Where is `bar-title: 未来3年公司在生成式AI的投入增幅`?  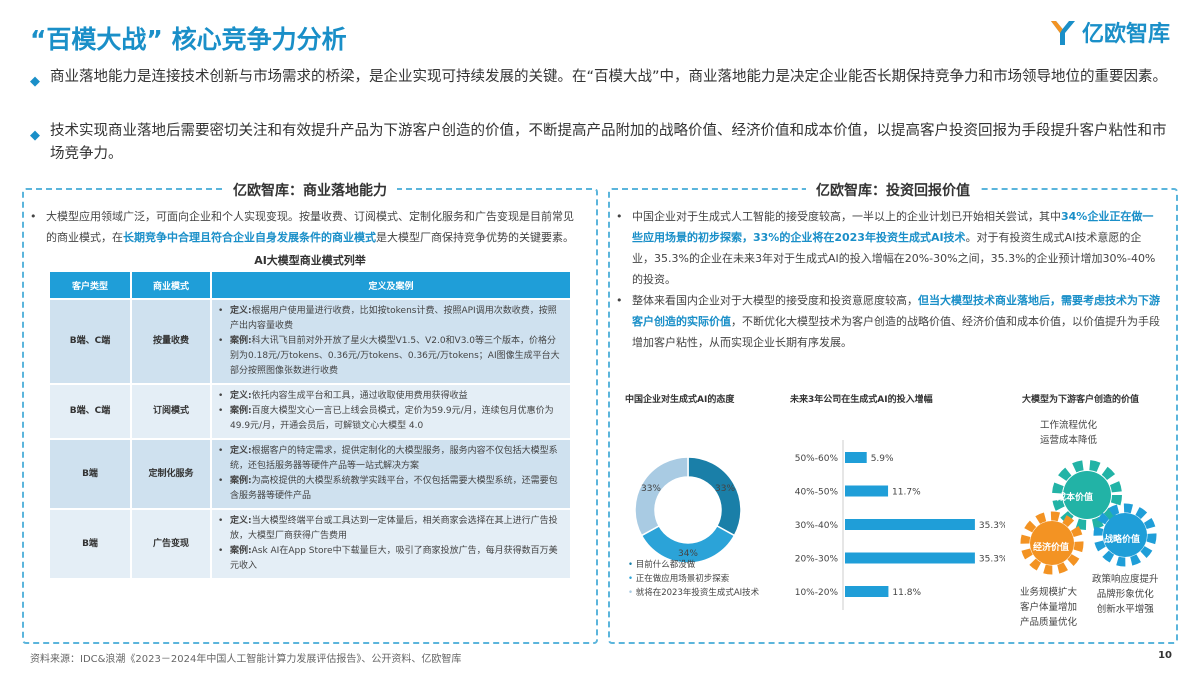
bar-title: 未来3年公司在生成式AI的投入增幅 is located at coordinates (861, 400).